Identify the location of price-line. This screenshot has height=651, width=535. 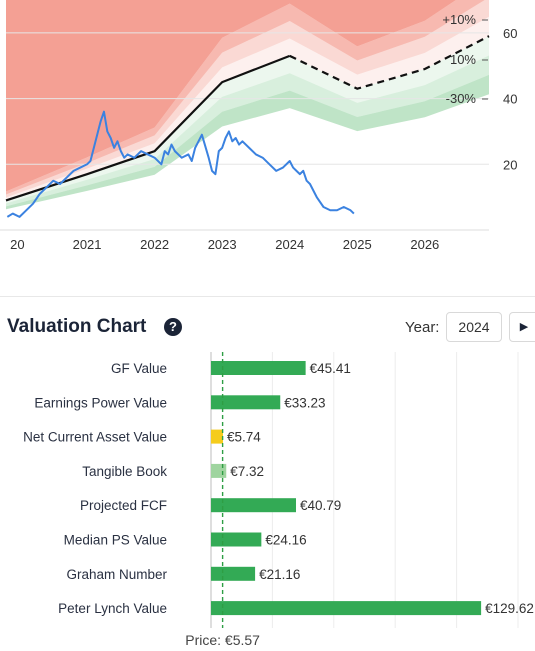
(180, 164).